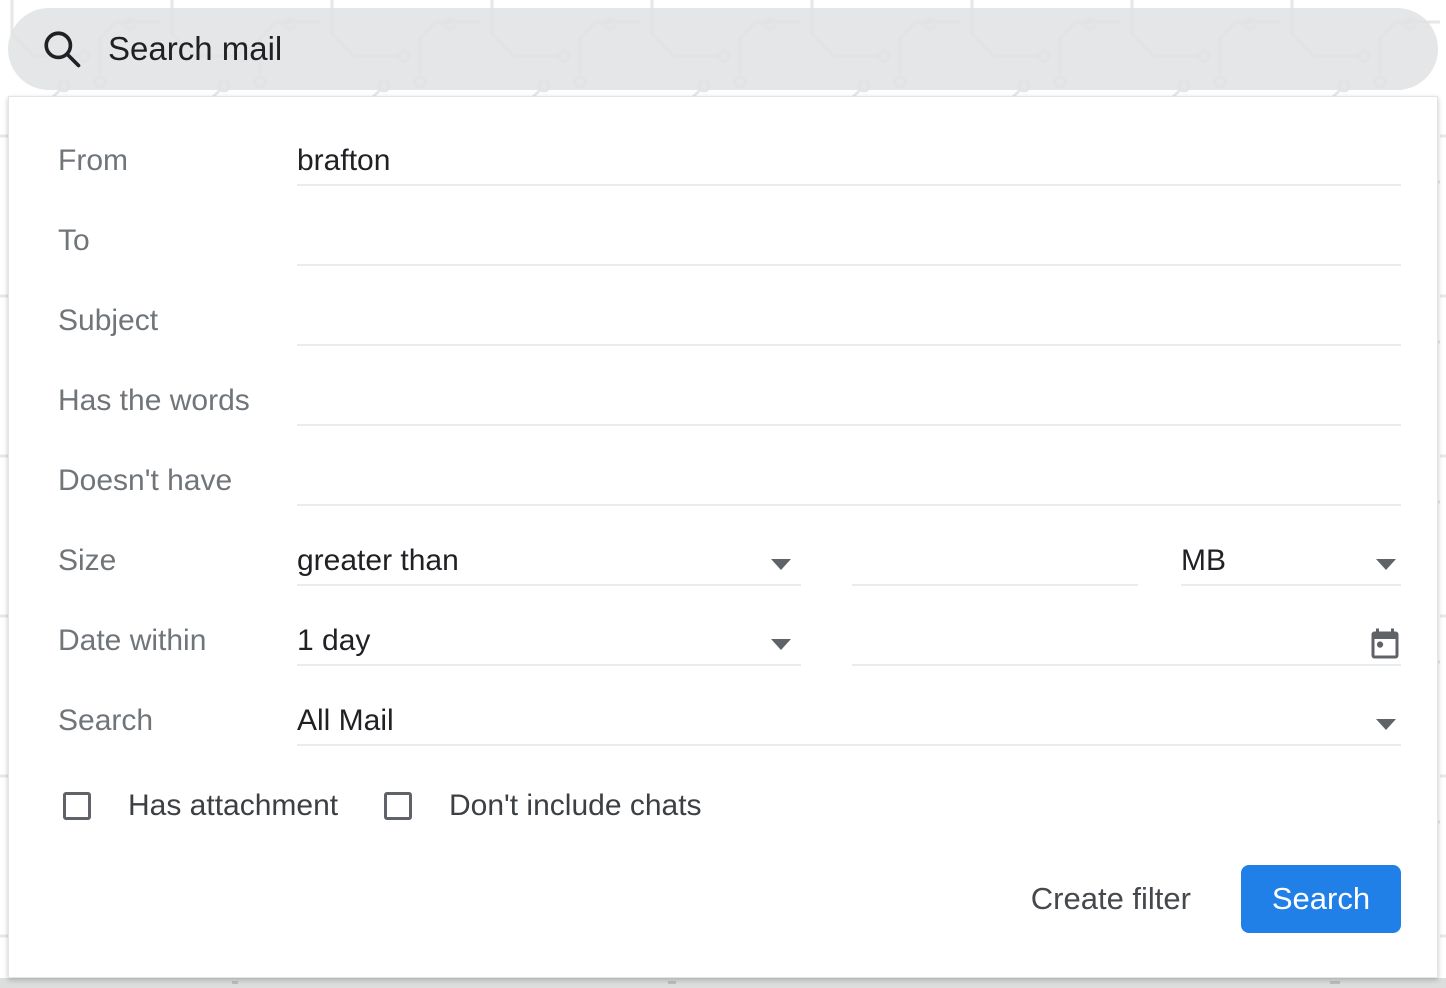 The image size is (1446, 988). I want to click on to-input, so click(849, 244).